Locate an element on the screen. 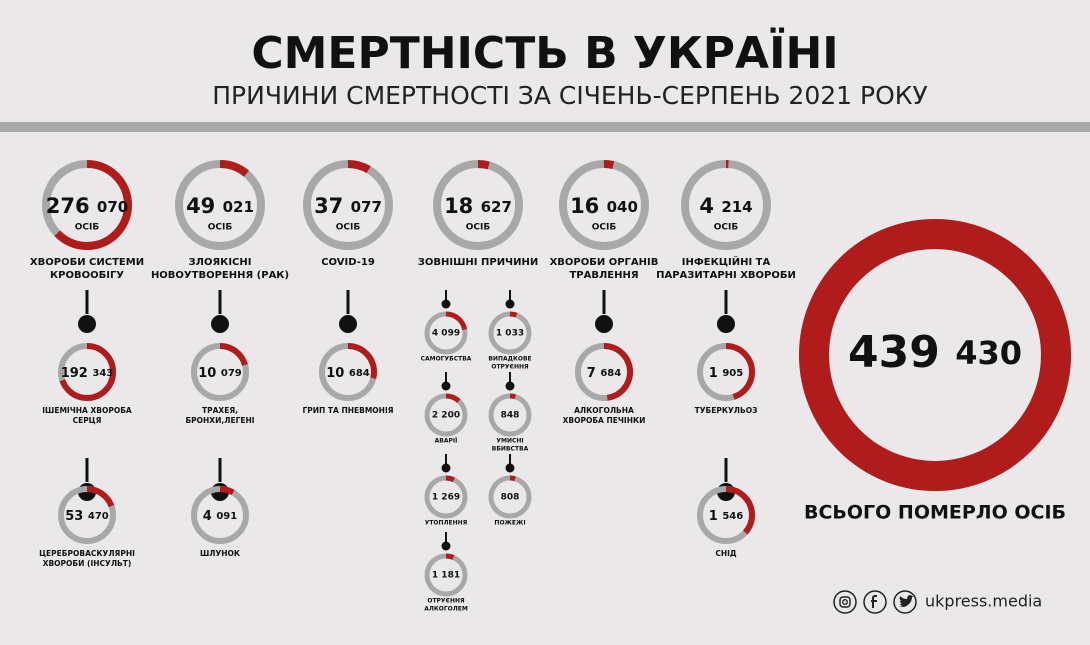 The height and width of the screenshot is (645, 1090). cause-name: ГРИП ТА ПНЕВМОНІЯ is located at coordinates (347, 410).